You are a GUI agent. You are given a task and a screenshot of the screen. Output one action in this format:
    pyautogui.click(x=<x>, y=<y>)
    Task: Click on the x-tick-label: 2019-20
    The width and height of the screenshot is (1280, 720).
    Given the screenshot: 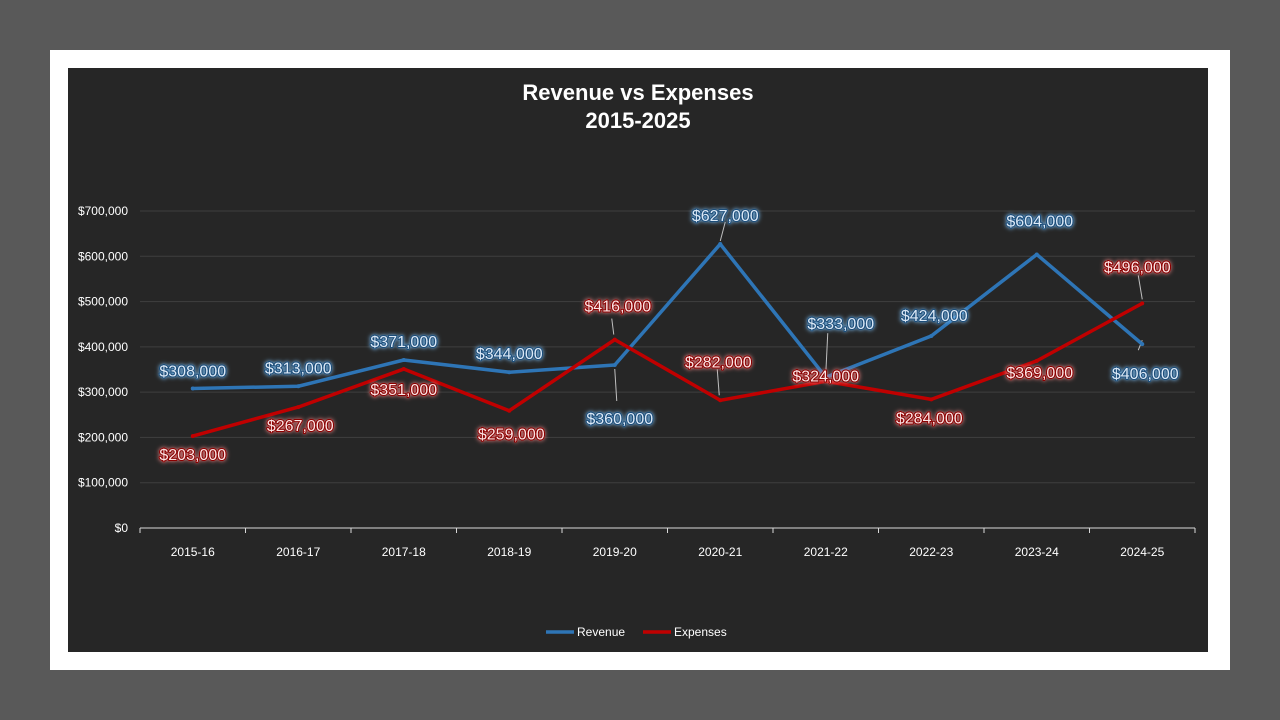 What is the action you would take?
    pyautogui.click(x=615, y=552)
    